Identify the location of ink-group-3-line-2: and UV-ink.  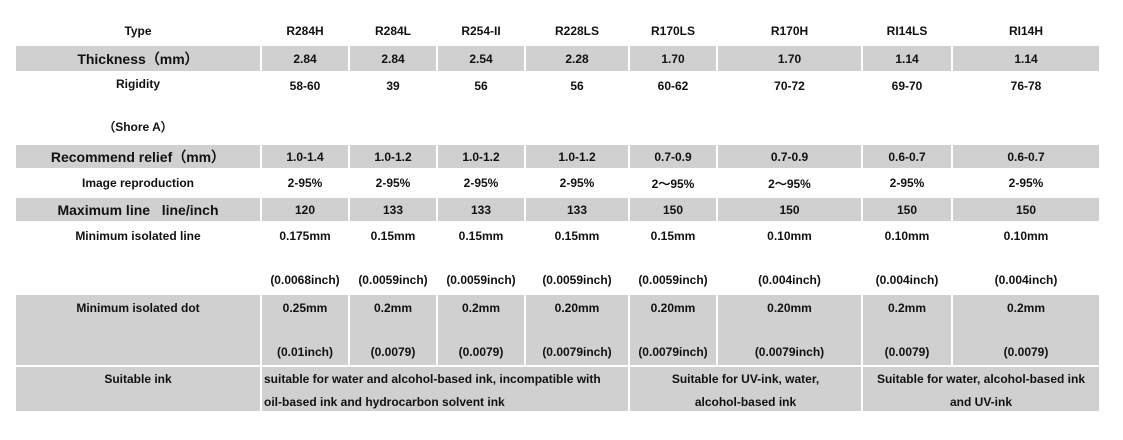
(980, 402).